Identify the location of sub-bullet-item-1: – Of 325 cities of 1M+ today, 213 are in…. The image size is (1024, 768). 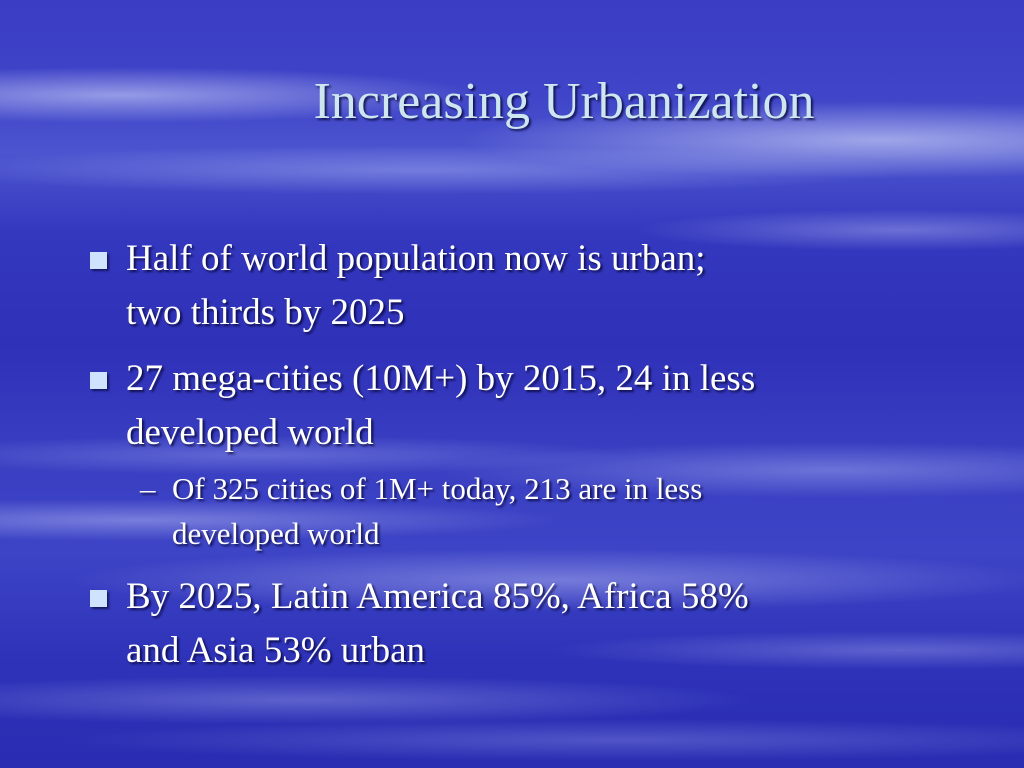
(508, 511).